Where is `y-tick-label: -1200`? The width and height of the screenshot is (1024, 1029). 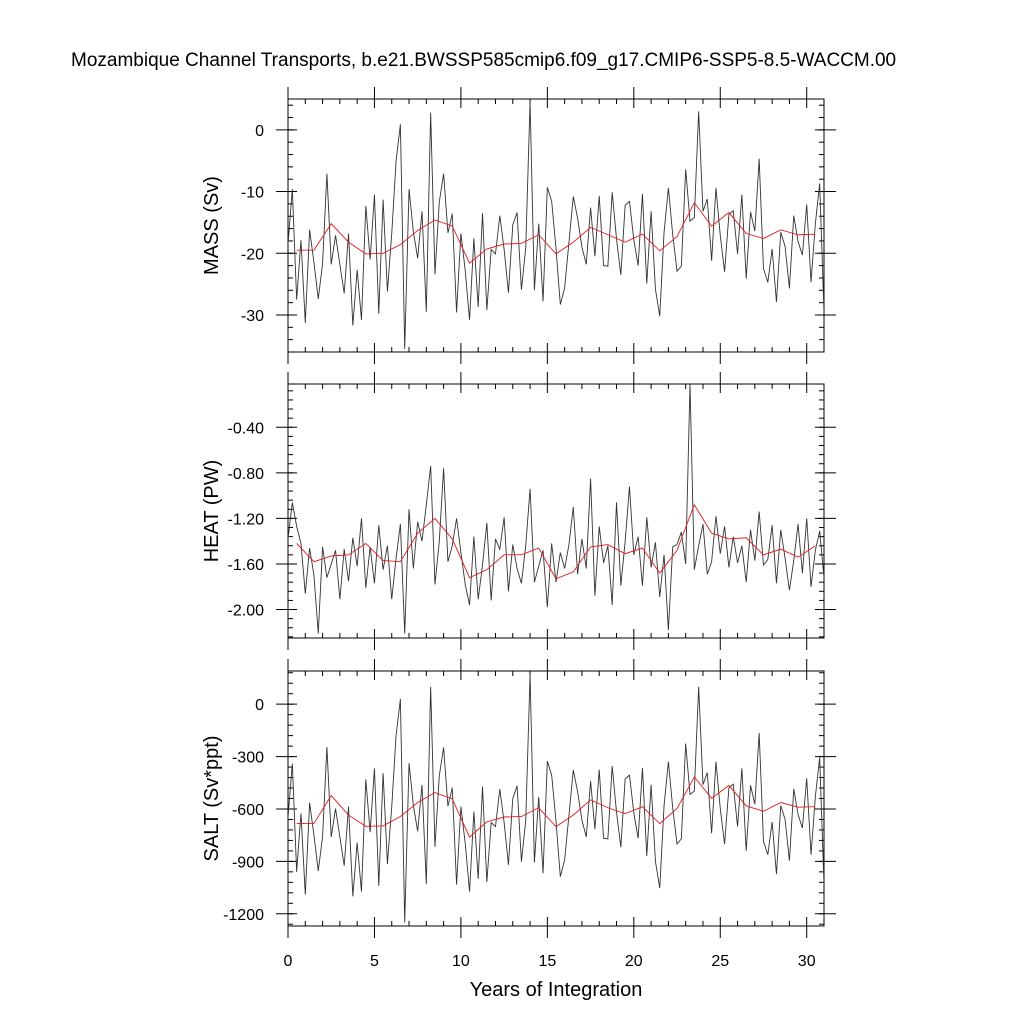 y-tick-label: -1200 is located at coordinates (243, 915).